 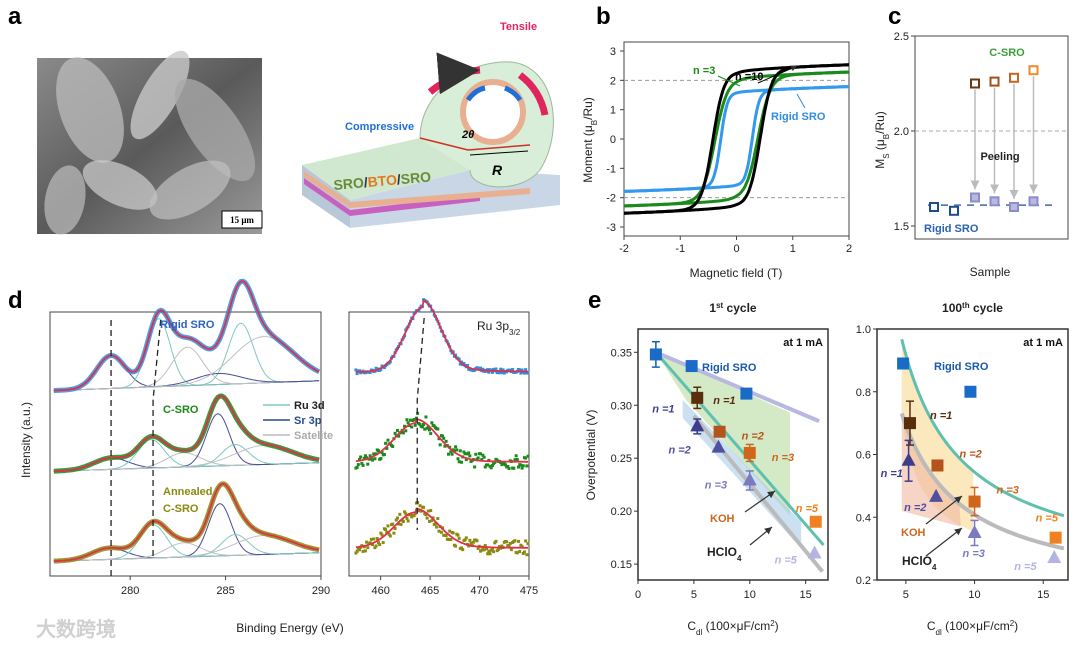 I want to click on y-tick-label: 0.30, so click(x=621, y=406).